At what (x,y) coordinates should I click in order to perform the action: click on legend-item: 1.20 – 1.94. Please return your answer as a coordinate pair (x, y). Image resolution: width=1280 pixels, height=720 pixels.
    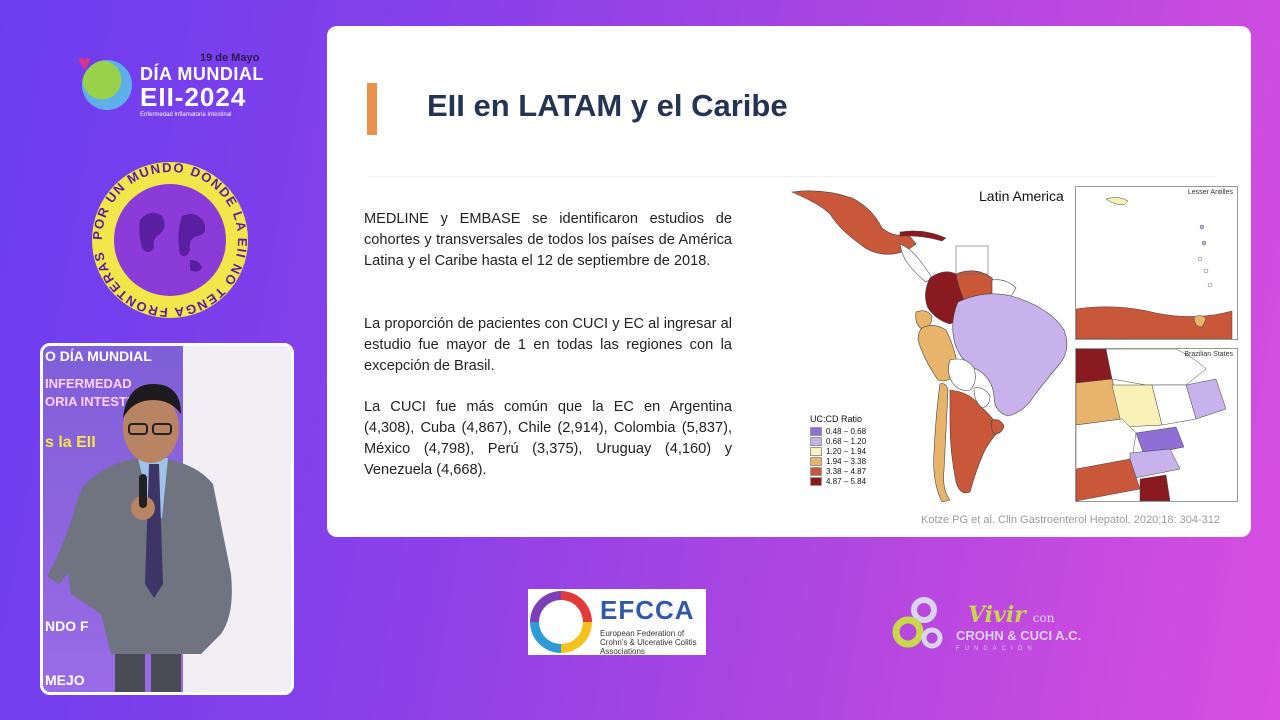
    Looking at the image, I should click on (838, 451).